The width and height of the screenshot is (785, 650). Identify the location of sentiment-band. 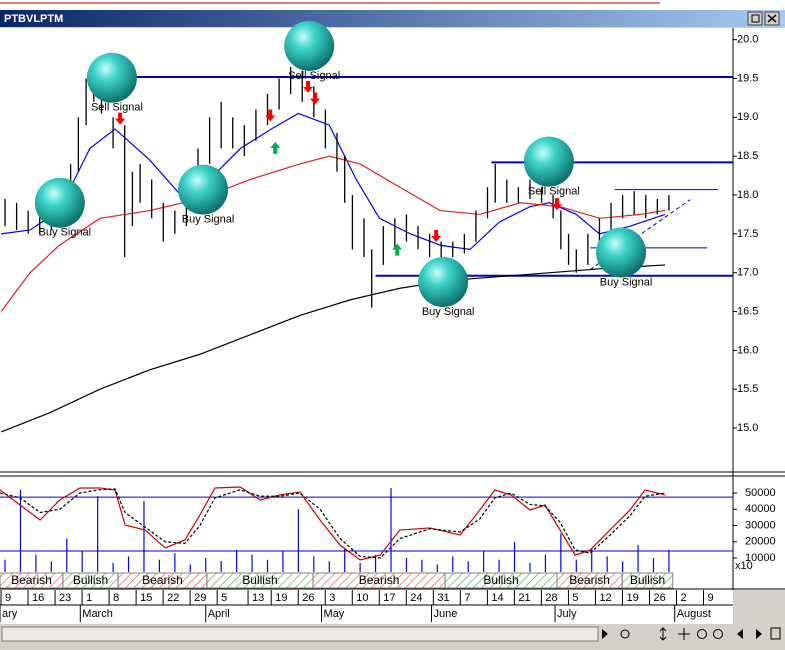
(647, 580).